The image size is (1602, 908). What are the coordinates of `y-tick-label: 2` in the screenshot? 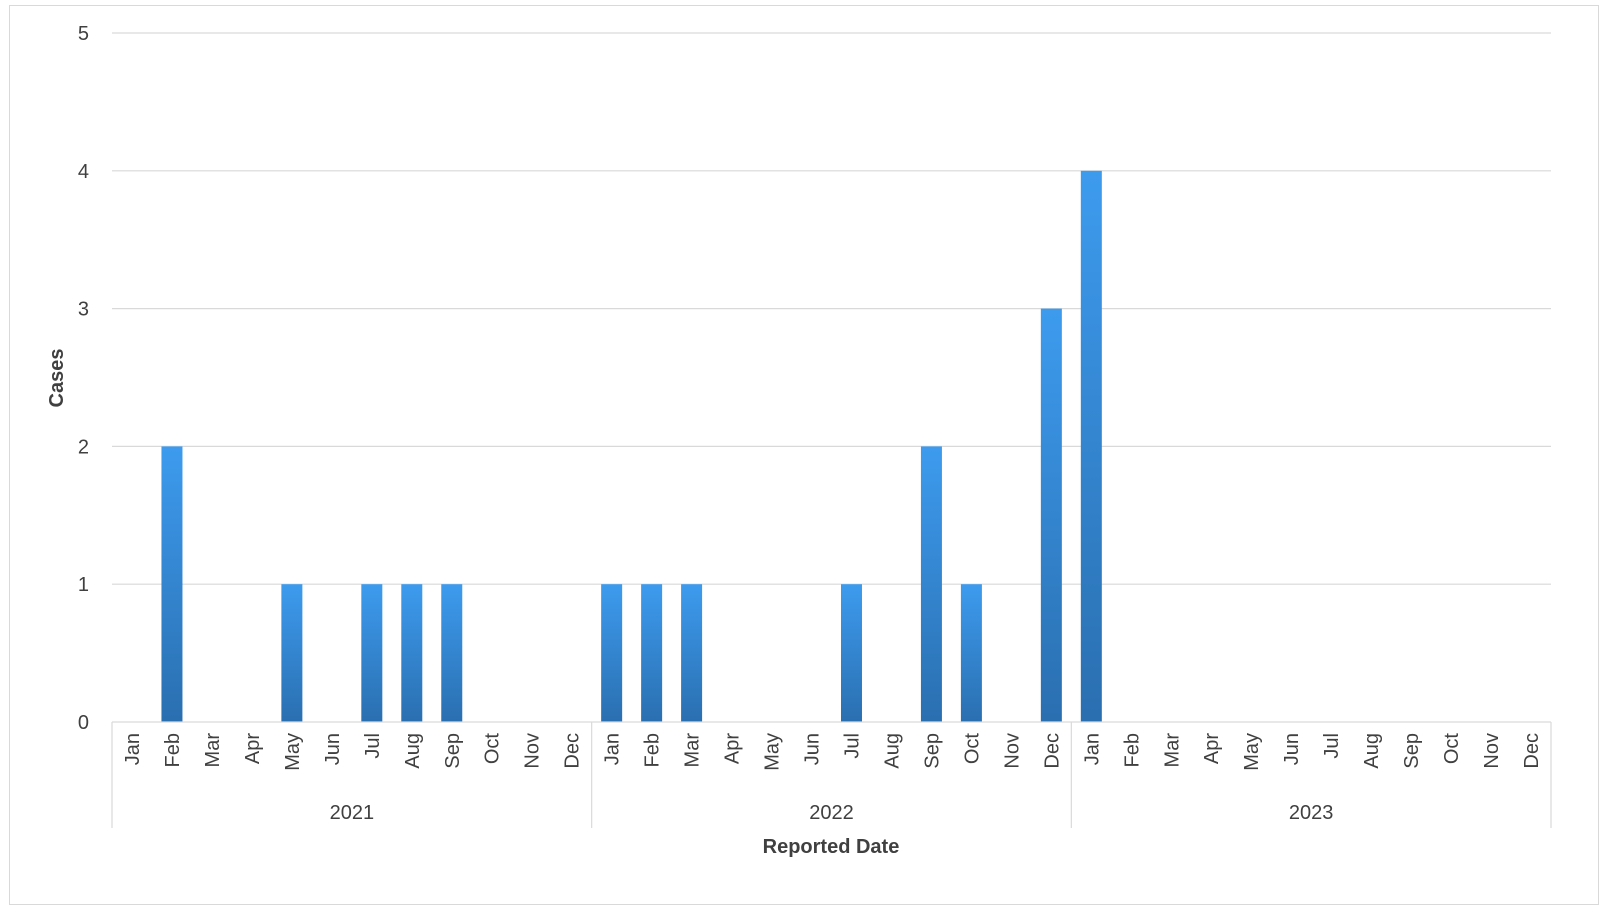 It's located at (83, 447).